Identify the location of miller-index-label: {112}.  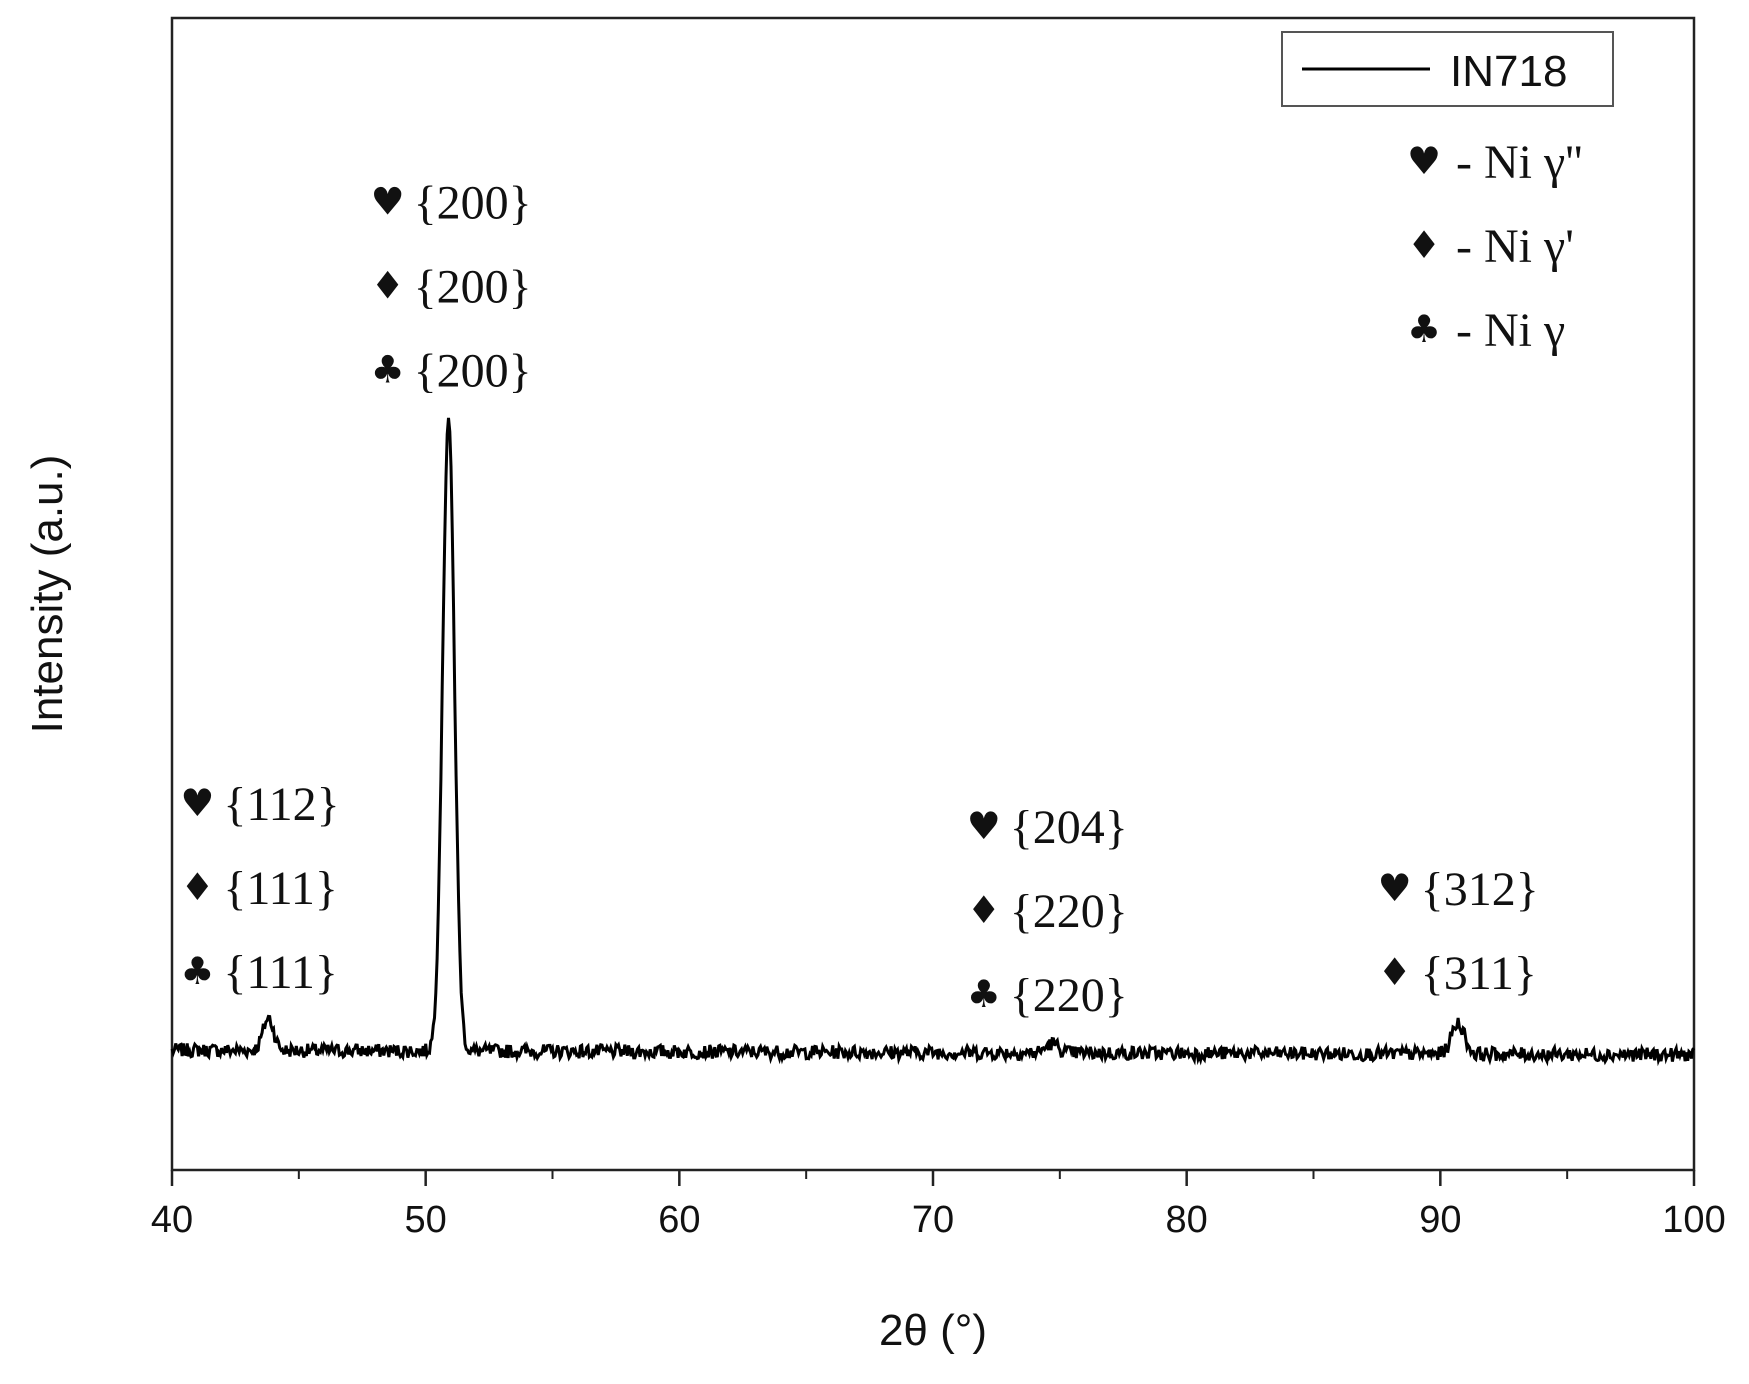
(281, 804).